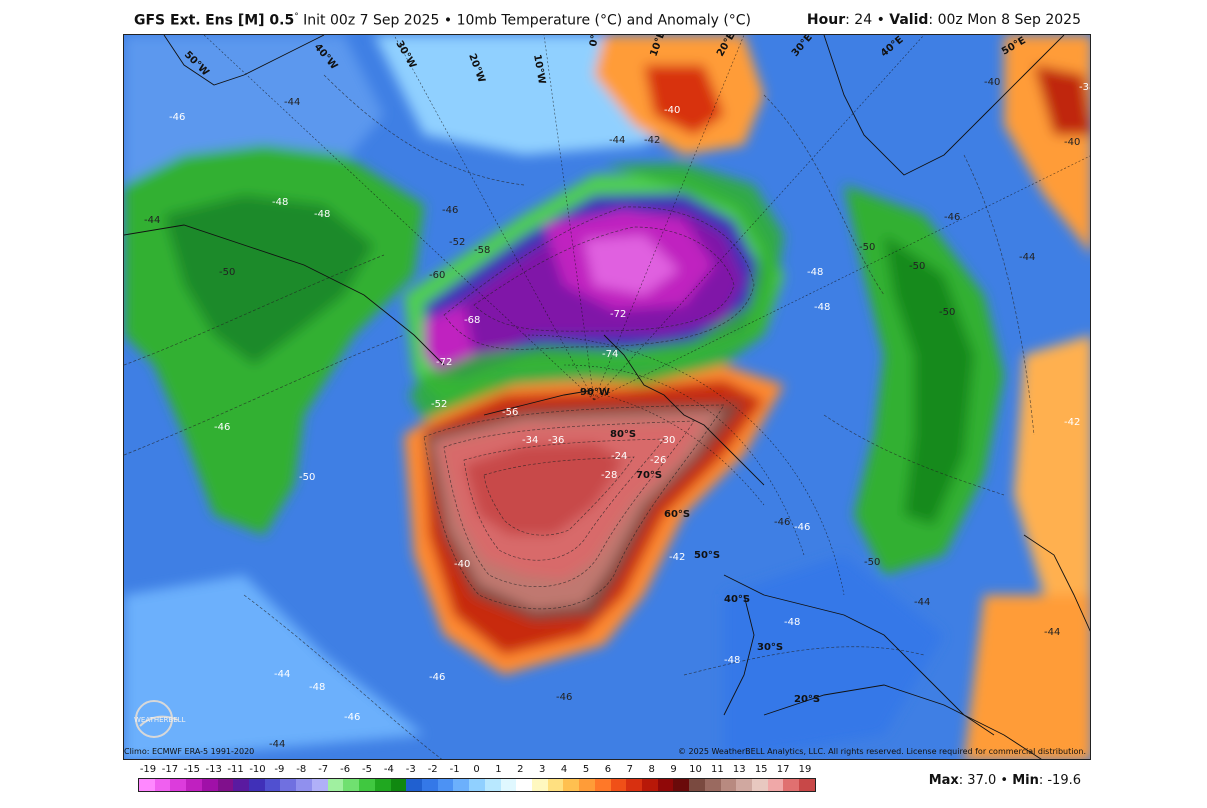 The image size is (1207, 808). What do you see at coordinates (235, 769) in the screenshot?
I see `colorbar-tick-label: -11` at bounding box center [235, 769].